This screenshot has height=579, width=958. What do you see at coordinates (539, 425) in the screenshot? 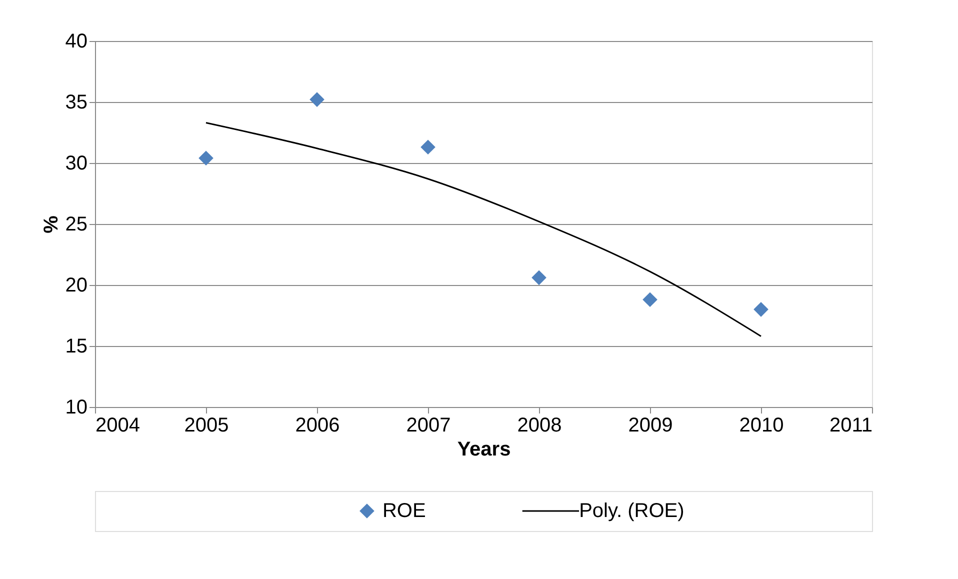
I see `x-tick-label: 2008` at bounding box center [539, 425].